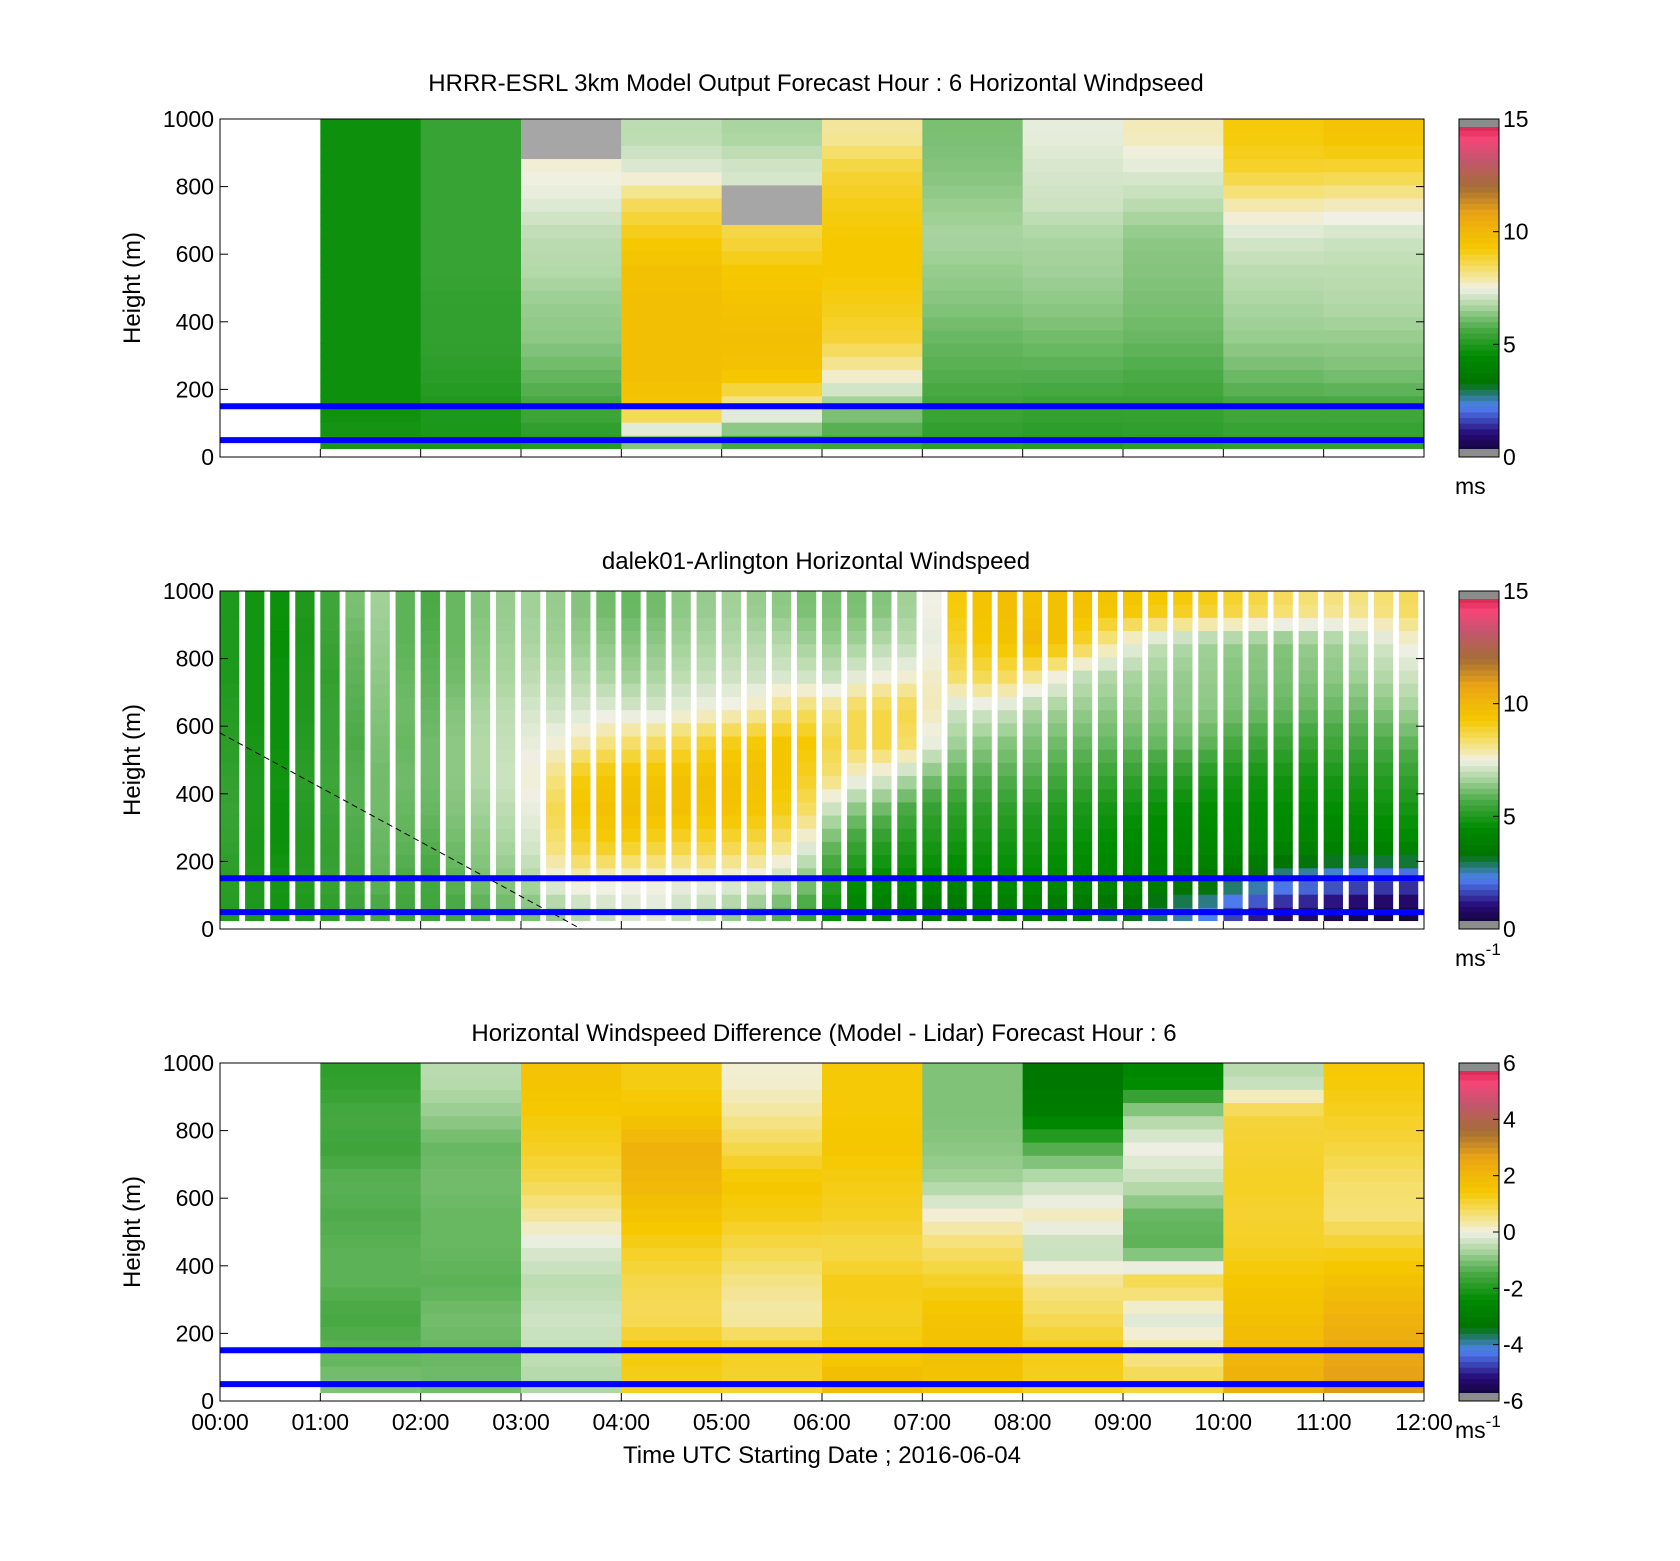 The width and height of the screenshot is (1680, 1561). What do you see at coordinates (1479, 453) in the screenshot?
I see `colorbar-cap` at bounding box center [1479, 453].